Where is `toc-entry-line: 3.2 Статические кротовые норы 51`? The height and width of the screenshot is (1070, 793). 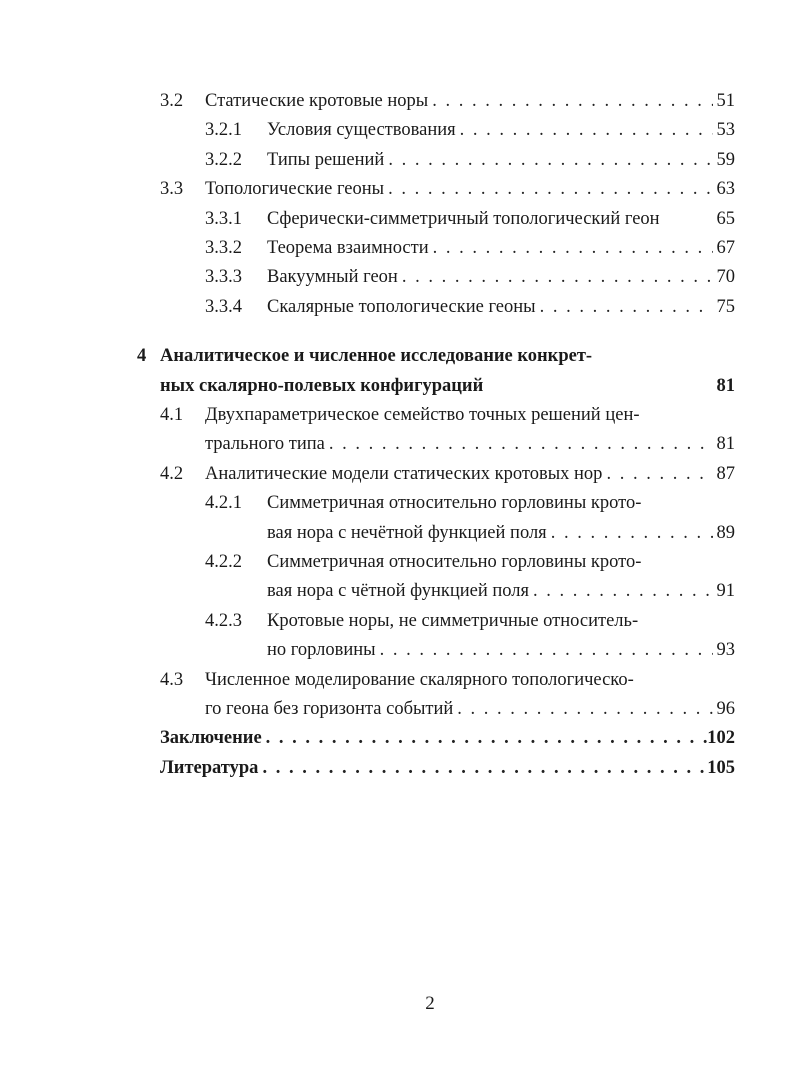
toc-entry-line: 3.2 Статические кротовые норы 51 is located at coordinates (448, 101).